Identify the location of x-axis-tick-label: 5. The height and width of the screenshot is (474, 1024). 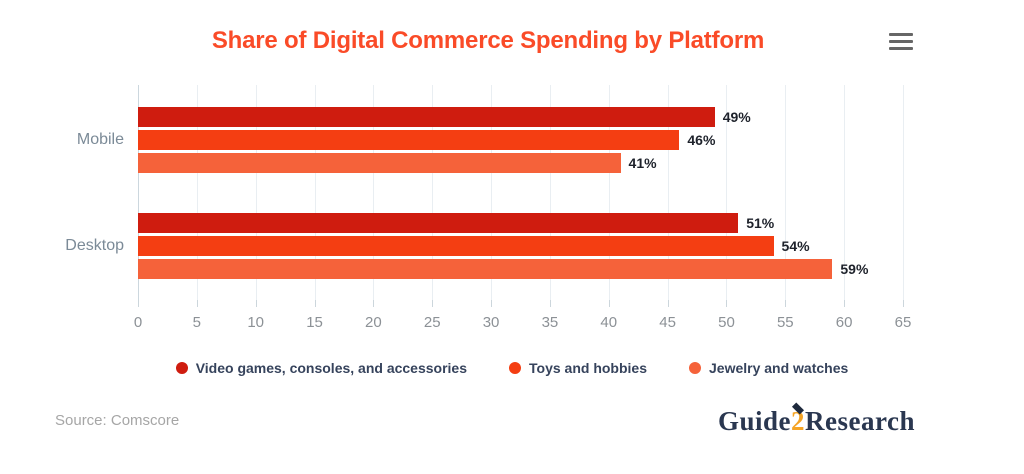
(197, 322).